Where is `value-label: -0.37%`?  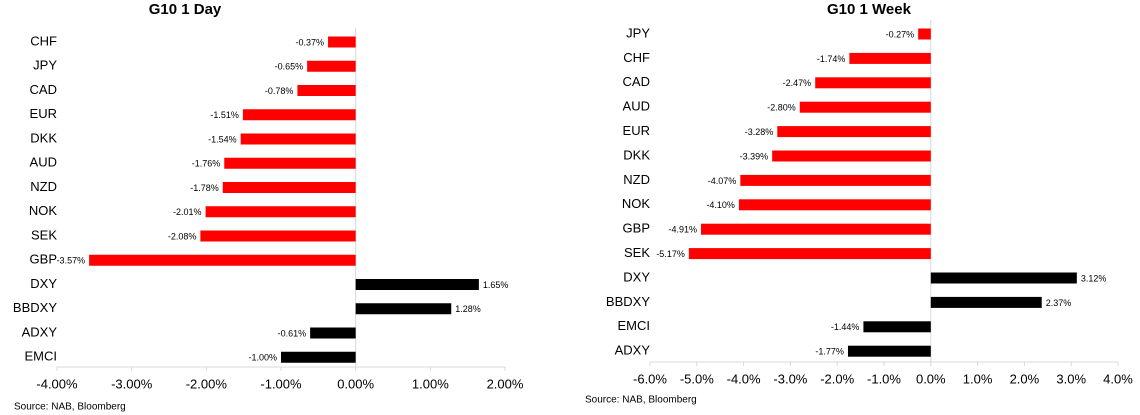 value-label: -0.37% is located at coordinates (310, 42).